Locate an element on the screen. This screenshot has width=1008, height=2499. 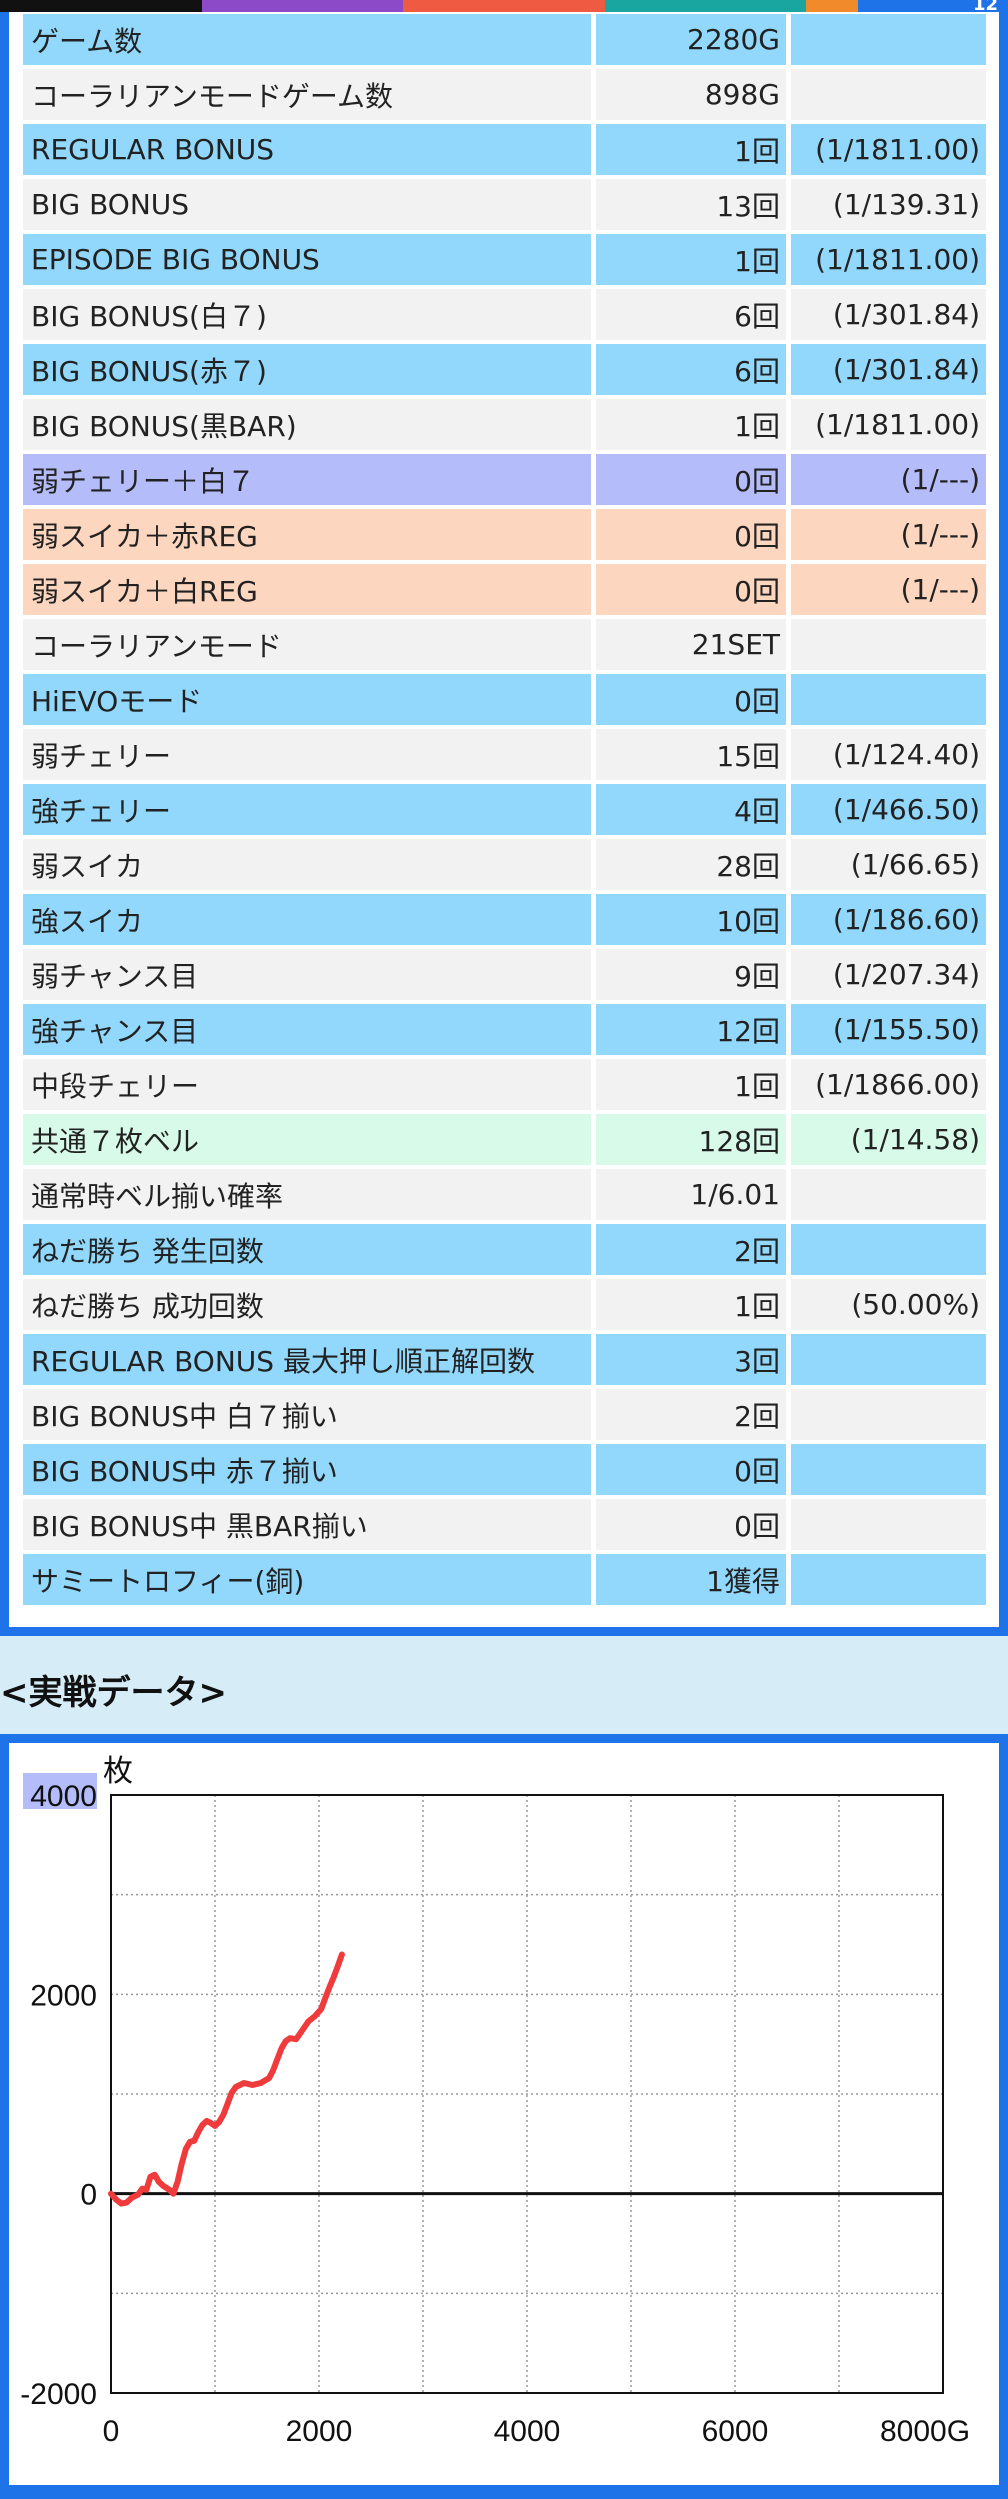
x-tick-label: 0 is located at coordinates (111, 2431).